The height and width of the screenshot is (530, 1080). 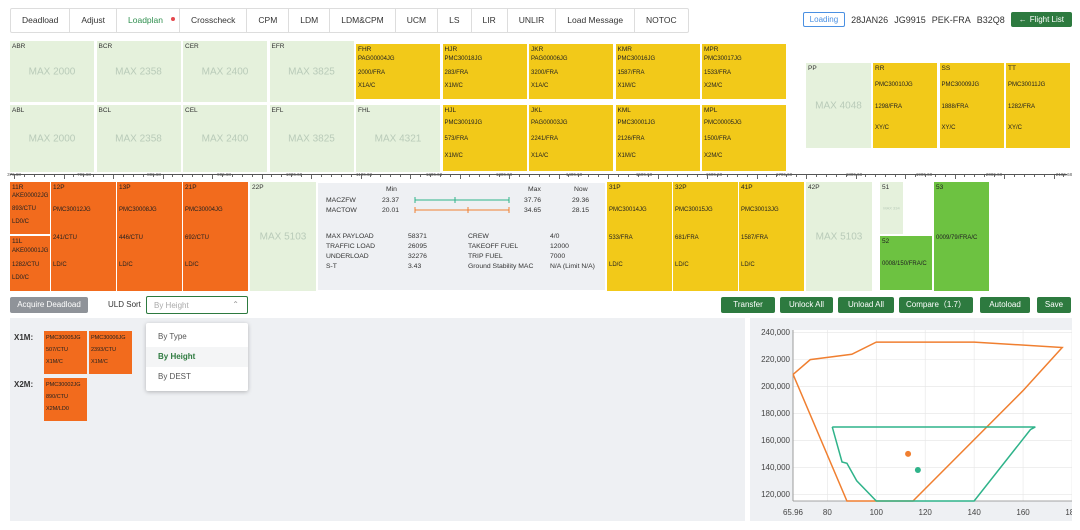 I want to click on stat-header-min: Min, so click(x=391, y=189).